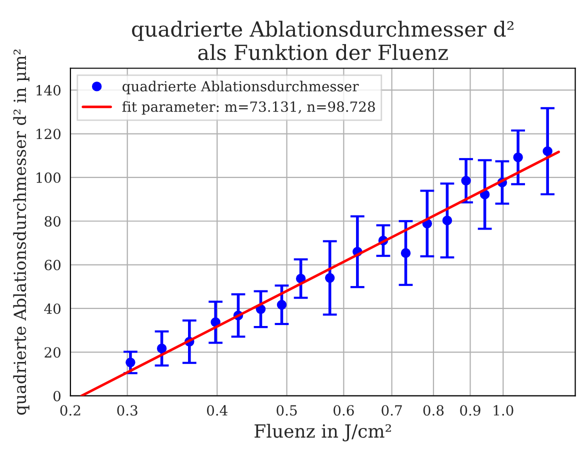 The height and width of the screenshot is (455, 587). I want to click on y-tick-label: 80, so click(52, 221).